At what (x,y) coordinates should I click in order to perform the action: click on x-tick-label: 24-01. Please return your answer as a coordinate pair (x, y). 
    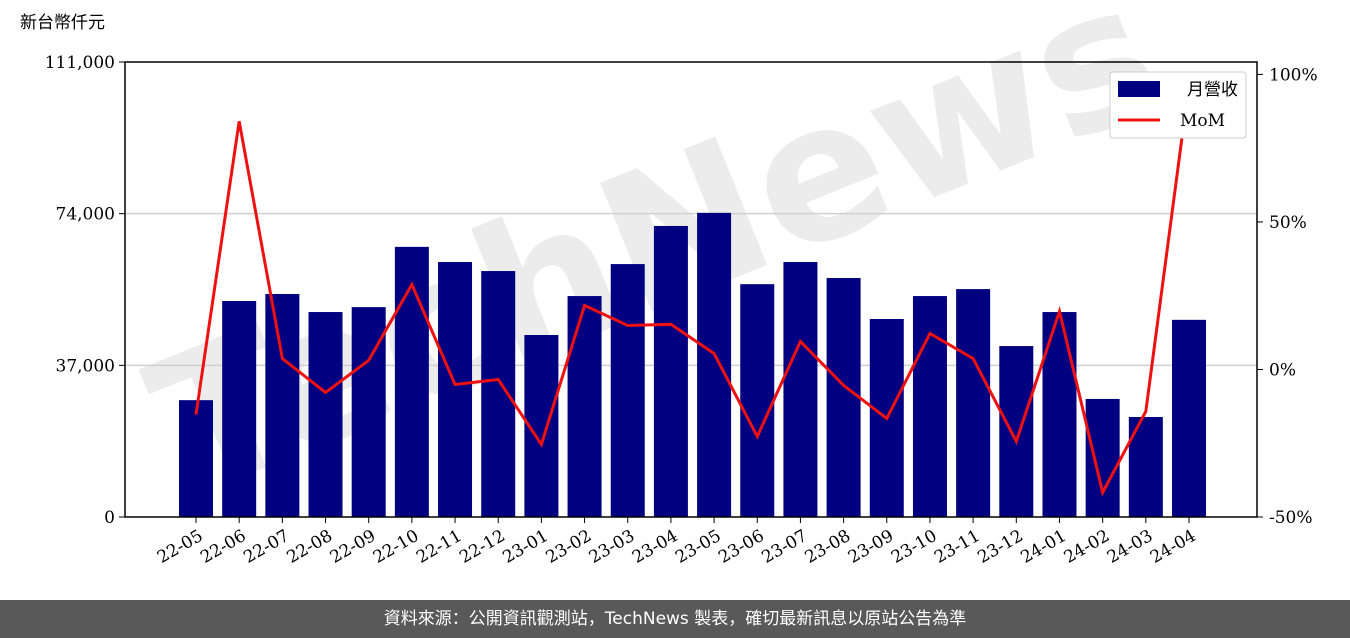
    Looking at the image, I should click on (1044, 547).